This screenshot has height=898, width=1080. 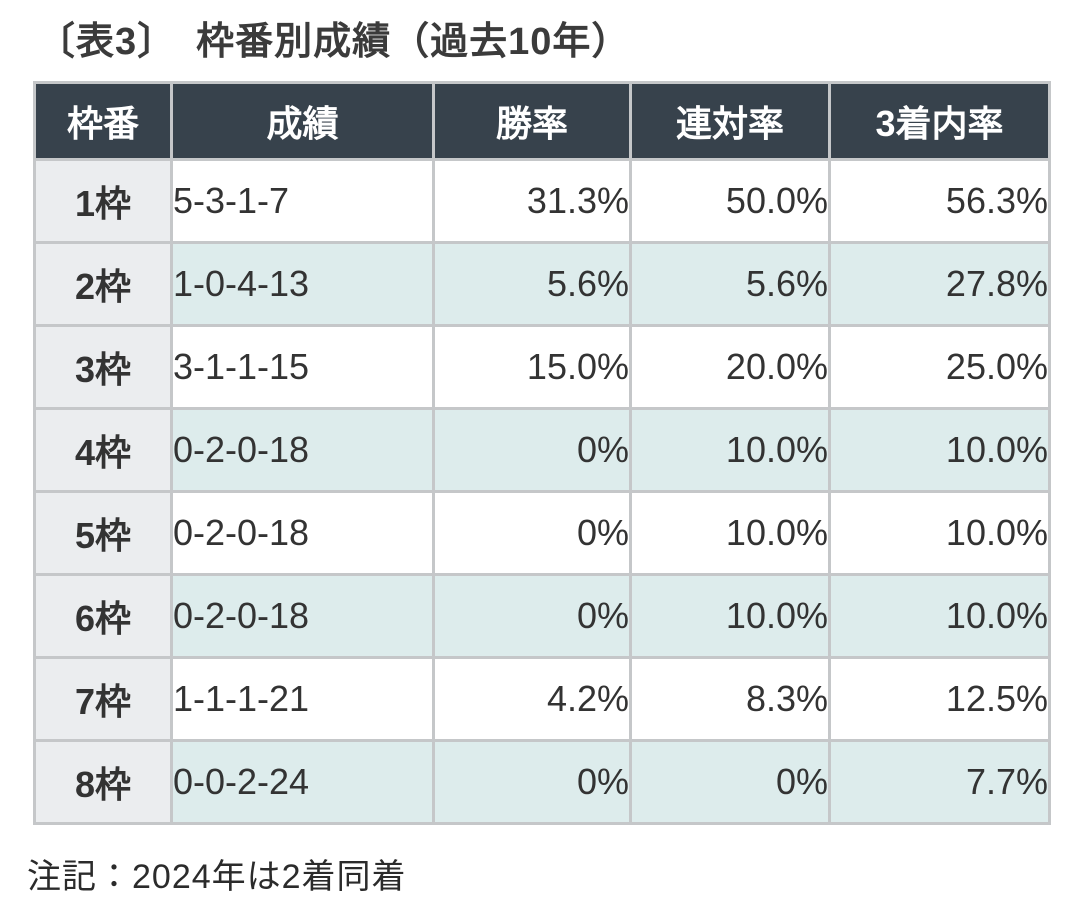 What do you see at coordinates (334, 42) in the screenshot?
I see `page-title: 〔表3〕 枠番別成績（過去10年）` at bounding box center [334, 42].